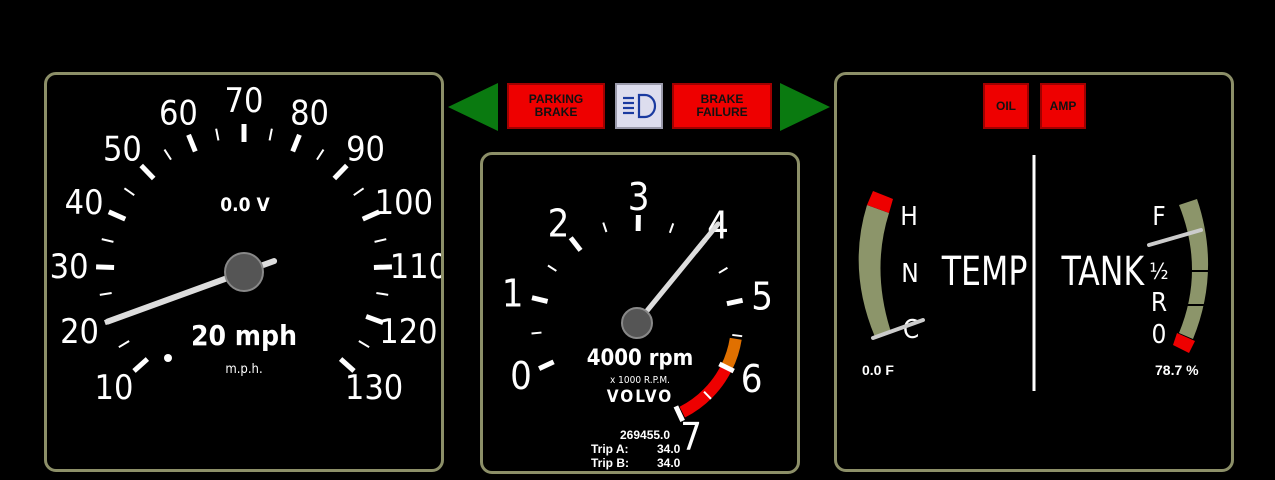 The image size is (1275, 480). What do you see at coordinates (640, 397) in the screenshot?
I see `volvo-logo: VOLVO` at bounding box center [640, 397].